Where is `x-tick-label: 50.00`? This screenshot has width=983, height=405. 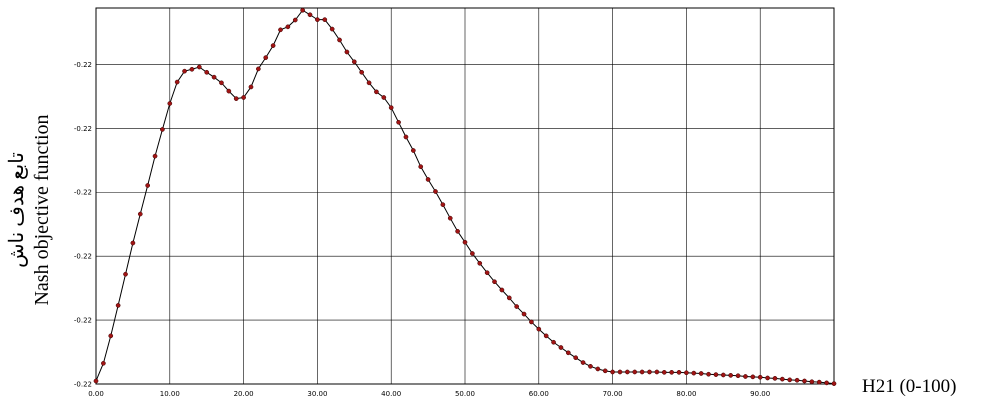
x-tick-label: 50.00 is located at coordinates (465, 394).